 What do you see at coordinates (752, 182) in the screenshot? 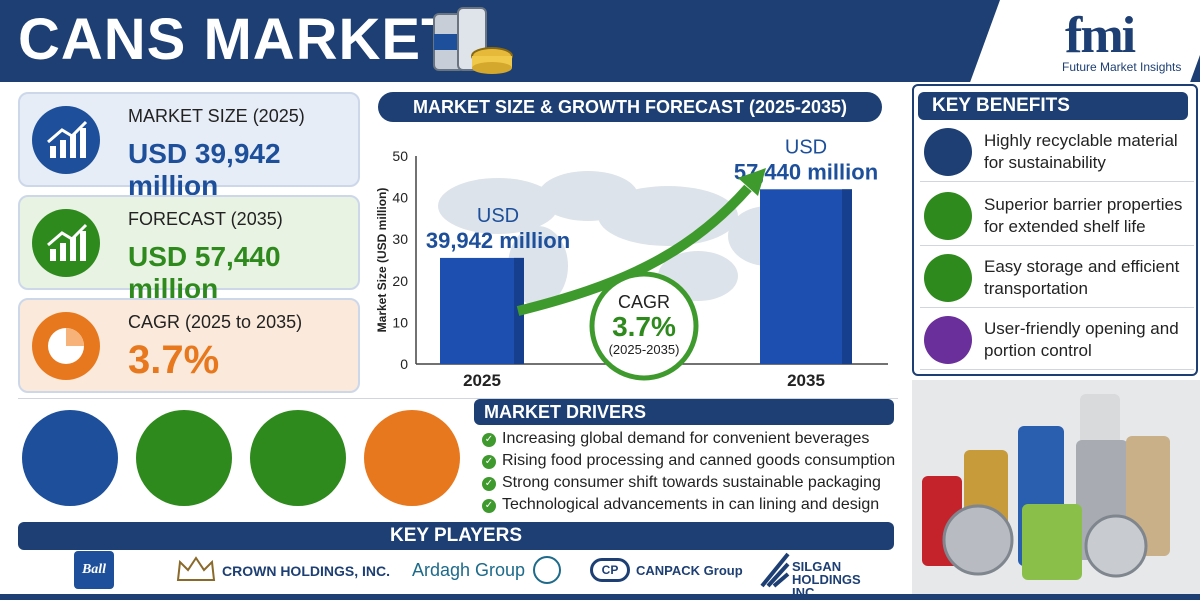
I see `growth-arrow-head` at bounding box center [752, 182].